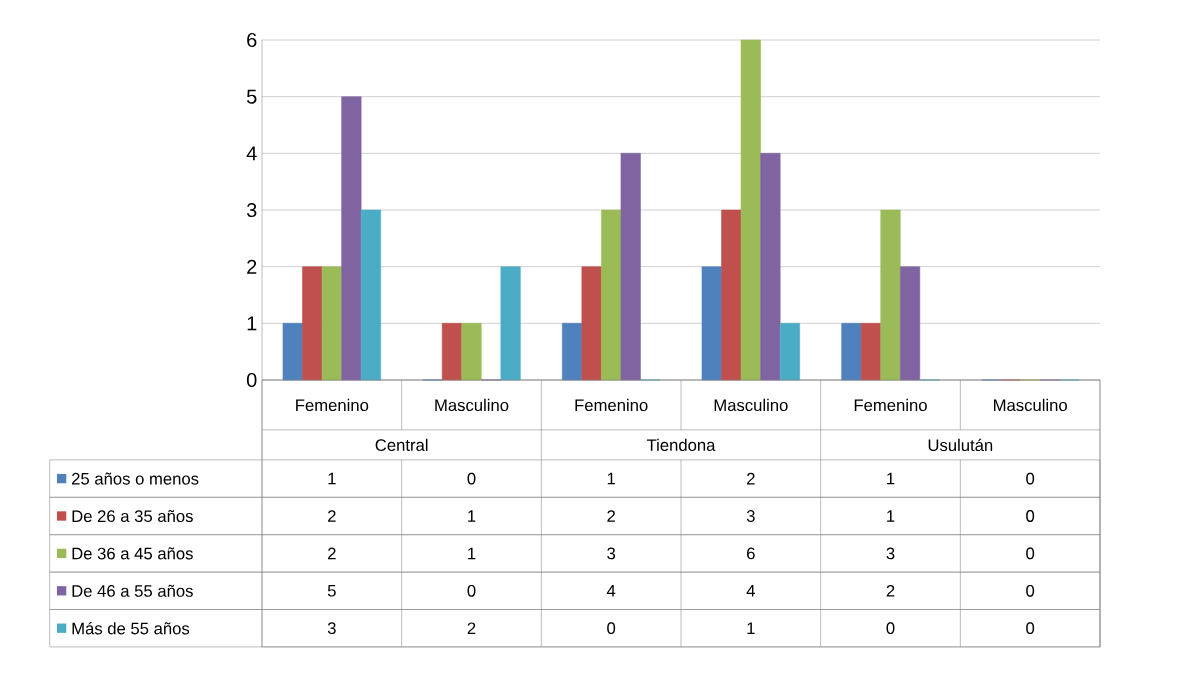 Image resolution: width=1180 pixels, height=679 pixels. I want to click on text: Tiendona, so click(681, 445).